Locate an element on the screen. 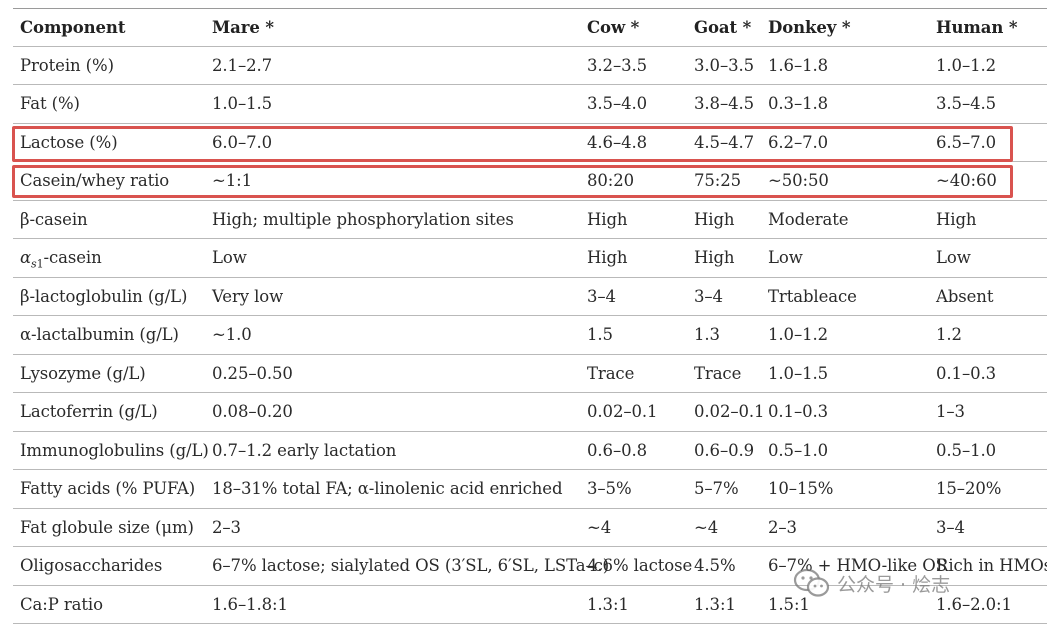  cell-goat: 0.02–0.1 is located at coordinates (729, 411).